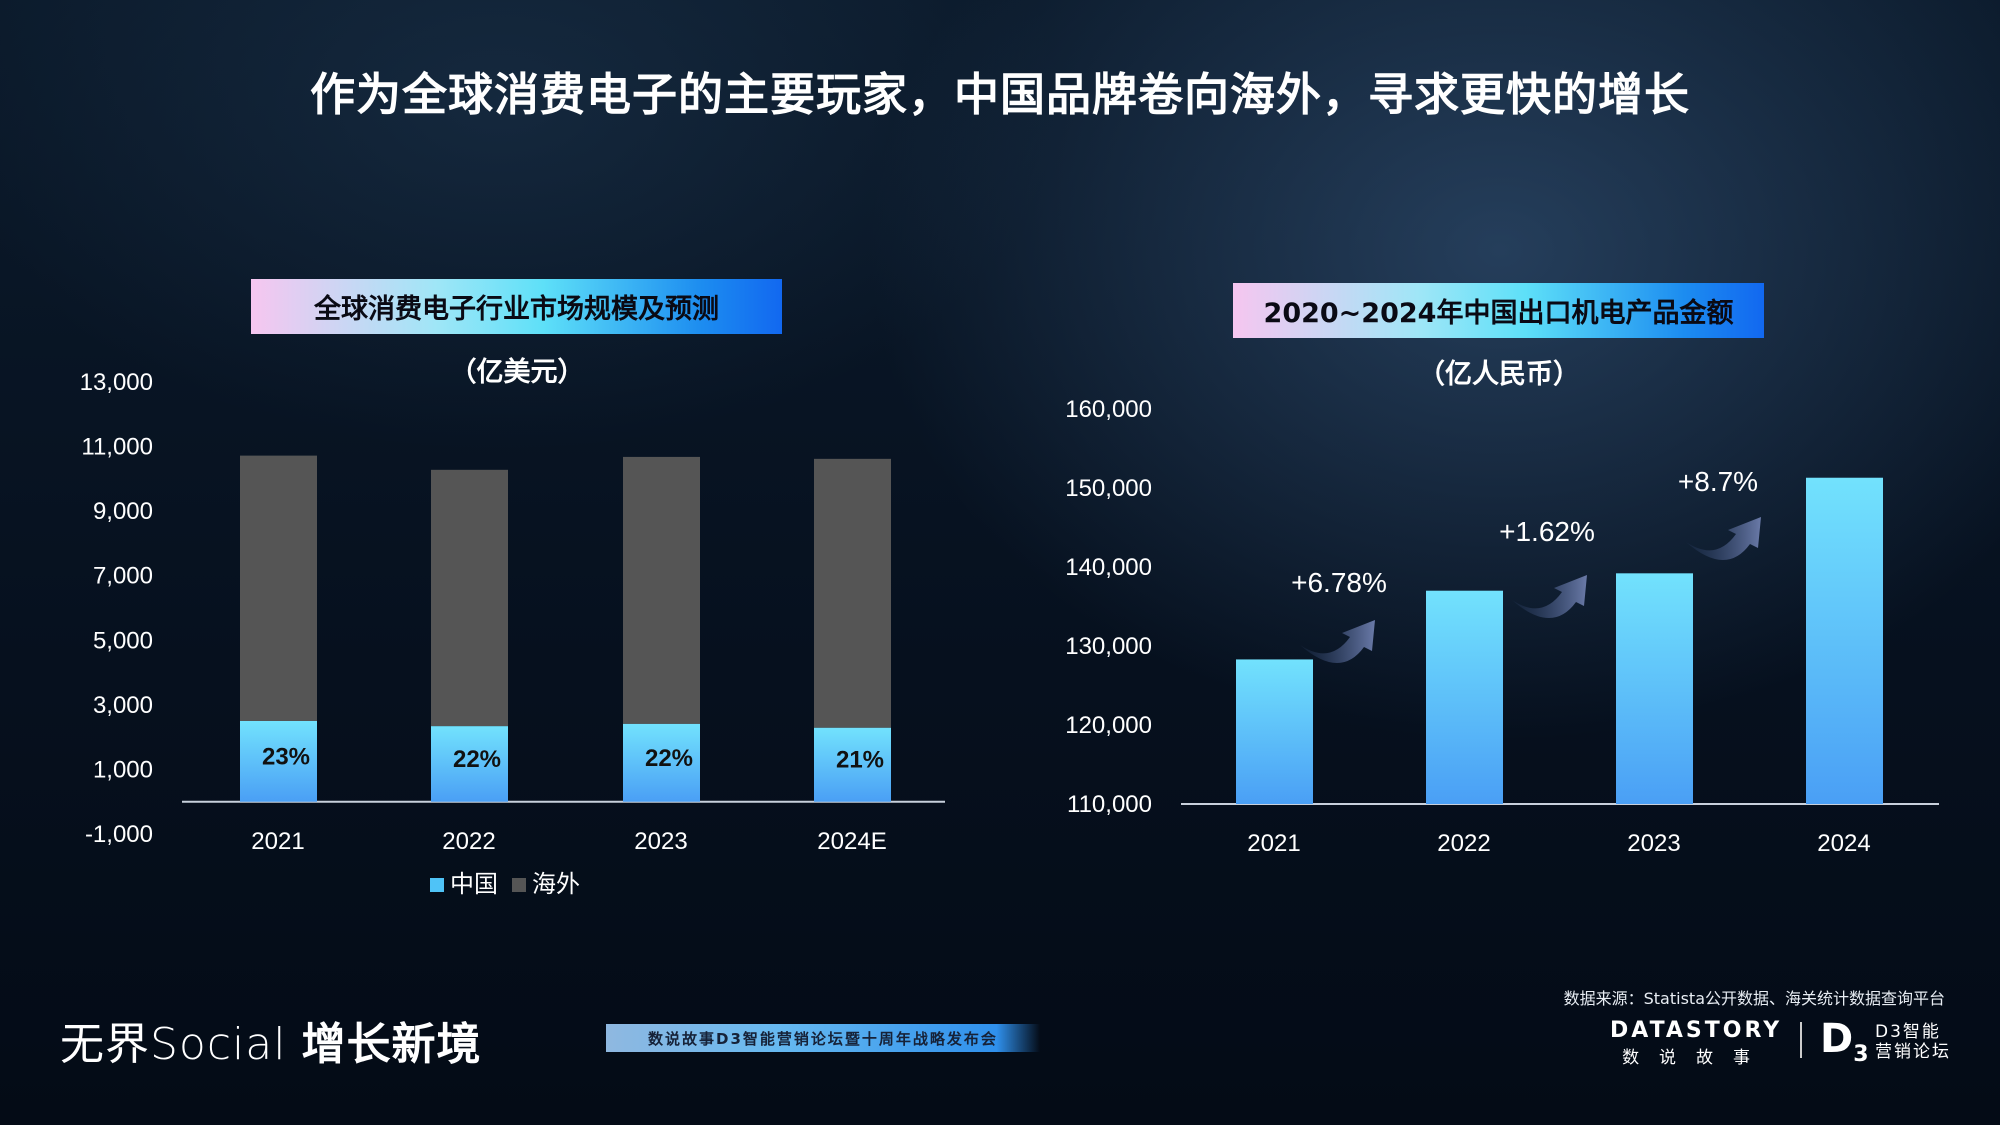 This screenshot has width=2000, height=1125. What do you see at coordinates (286, 756) in the screenshot?
I see `data-label-share: 23%` at bounding box center [286, 756].